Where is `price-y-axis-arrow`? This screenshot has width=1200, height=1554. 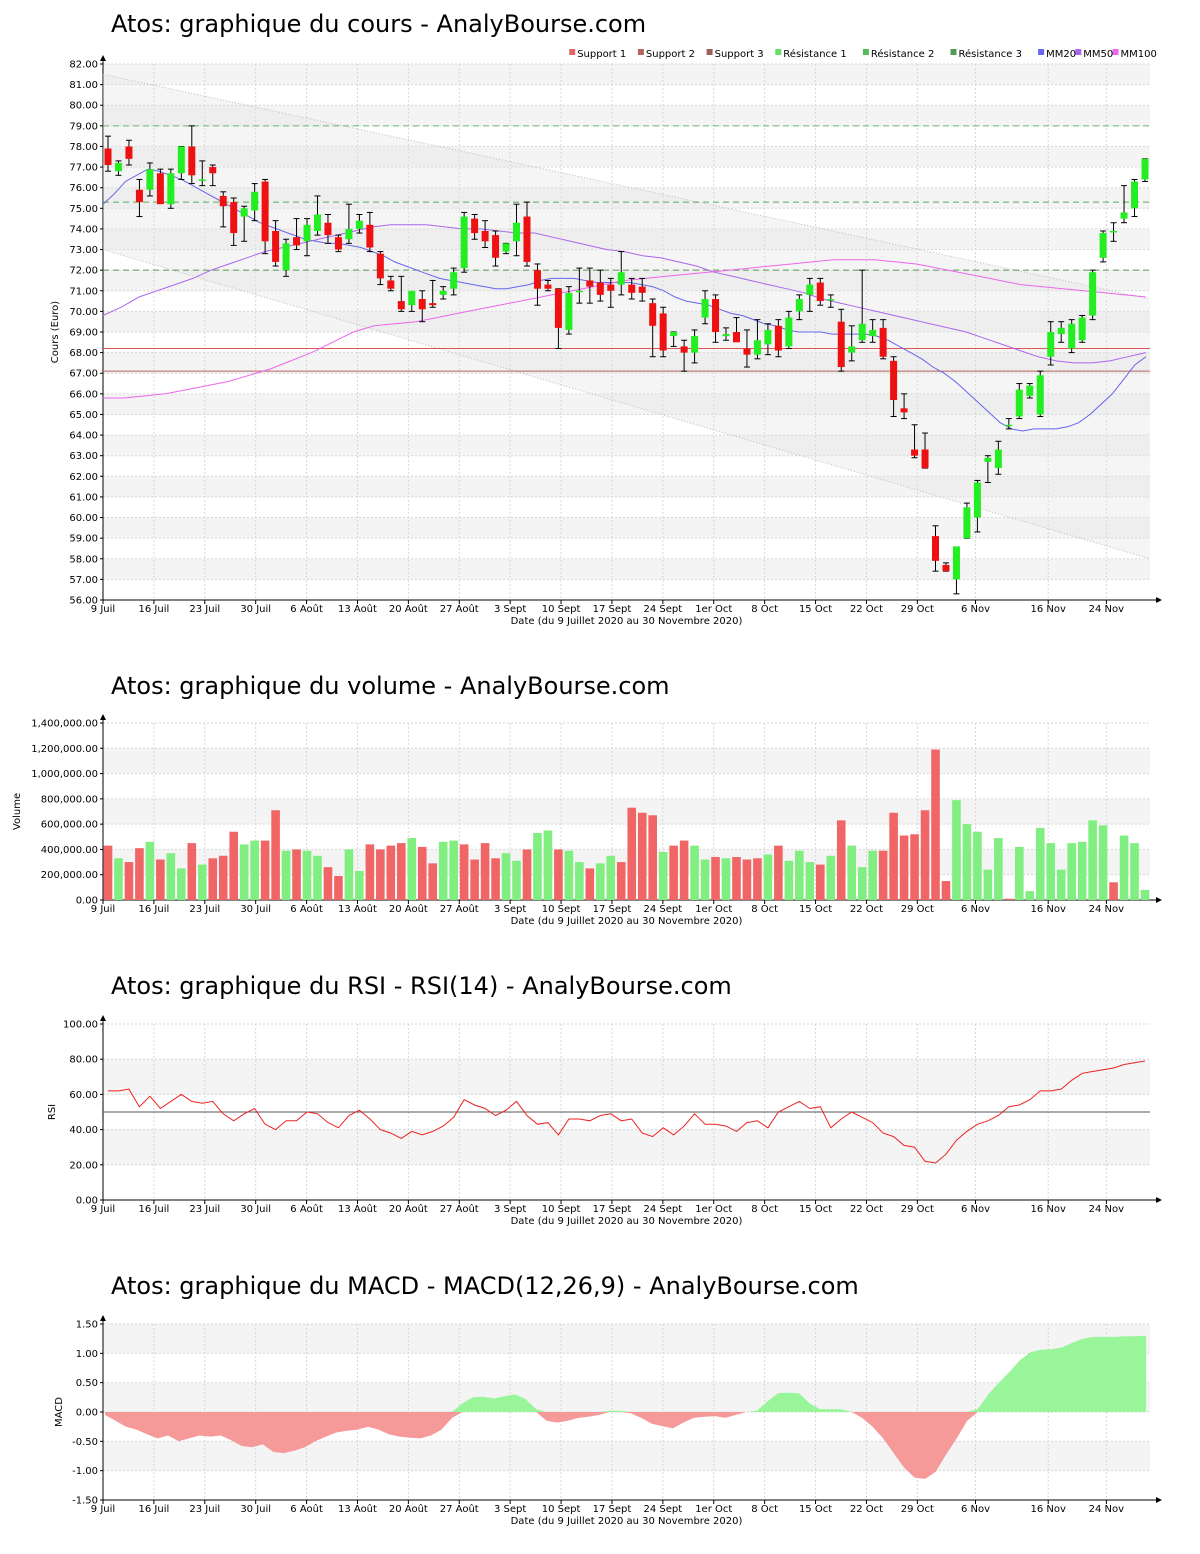
price-y-axis-arrow is located at coordinates (103, 58).